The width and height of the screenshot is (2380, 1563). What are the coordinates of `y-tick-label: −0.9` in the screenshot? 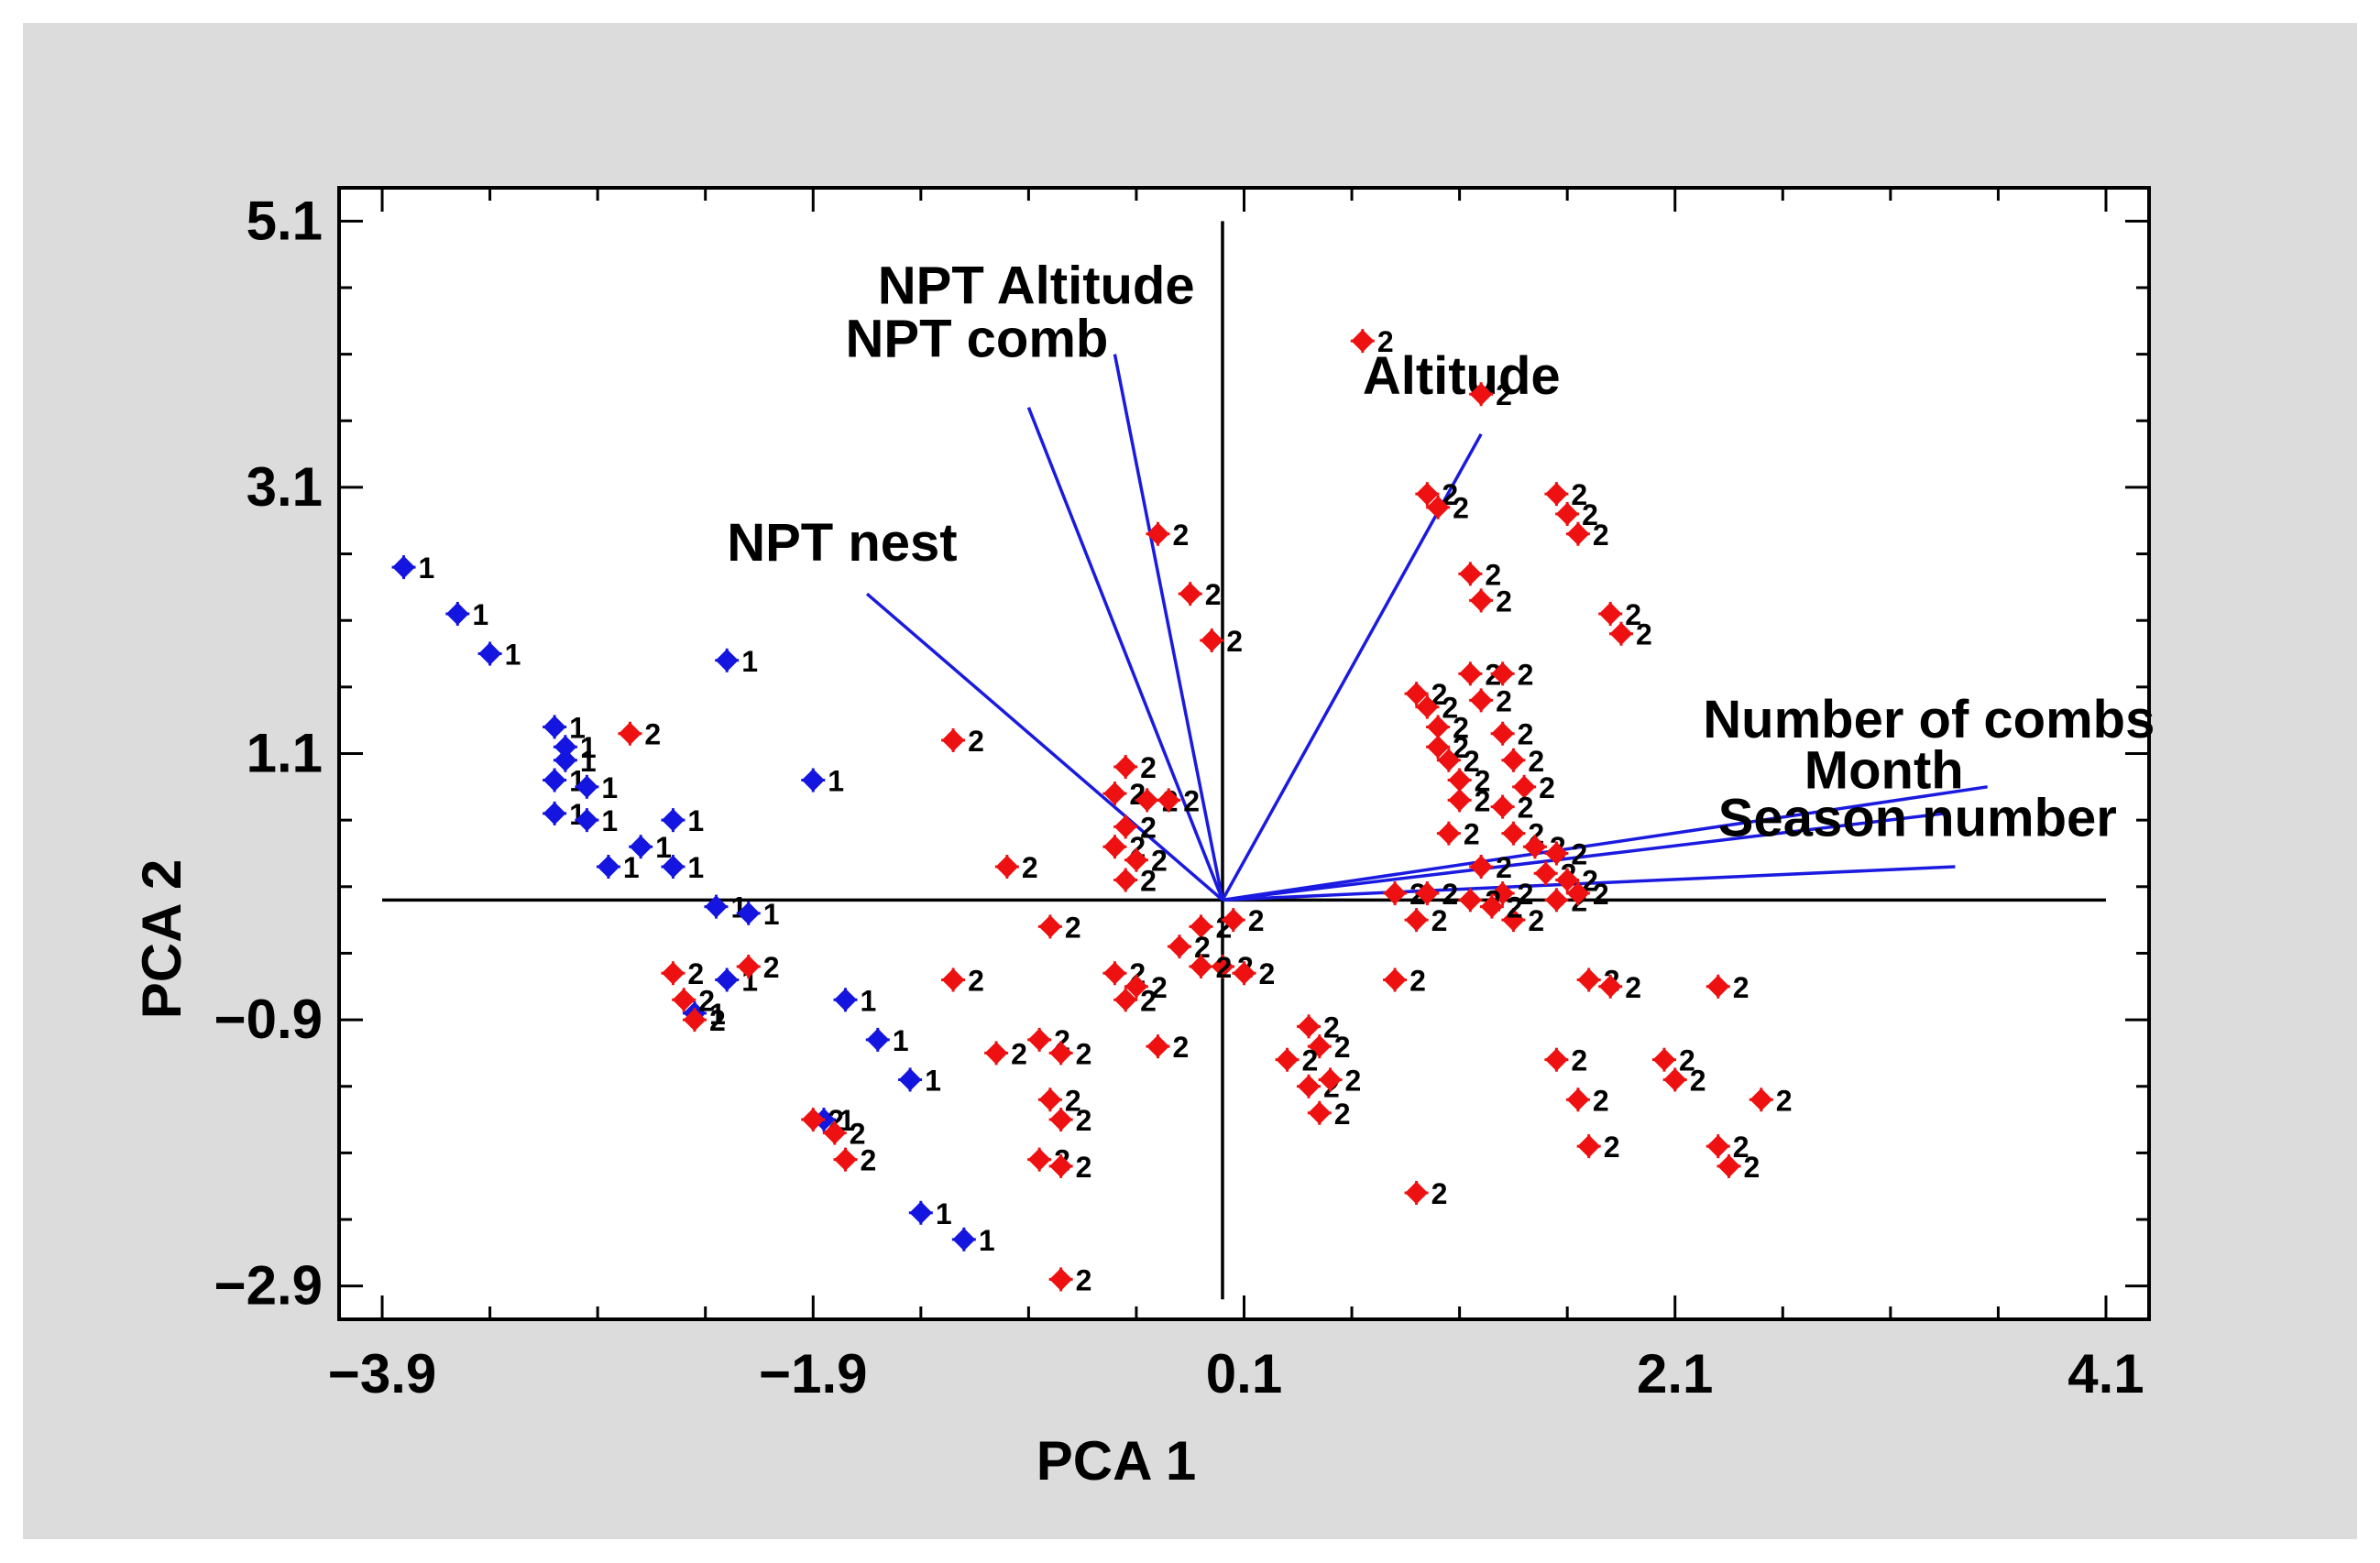 It's located at (268, 1020).